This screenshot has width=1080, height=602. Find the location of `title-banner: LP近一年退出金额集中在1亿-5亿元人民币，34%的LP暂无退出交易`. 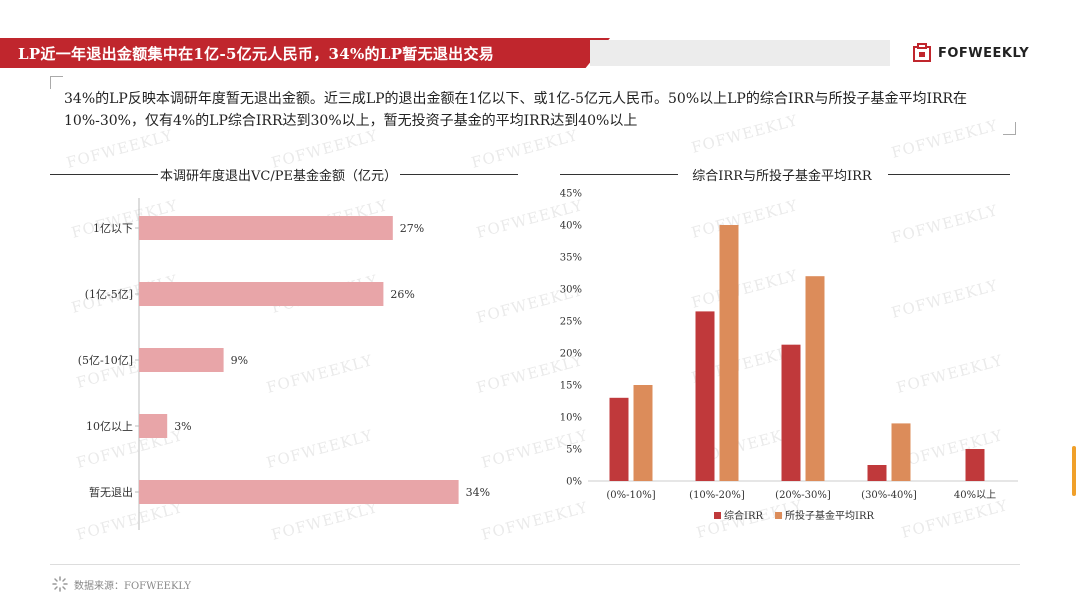

title-banner: LP近一年退出金额集中在1亿-5亿元人民币，34%的LP暂无退出交易 is located at coordinates (305, 53).